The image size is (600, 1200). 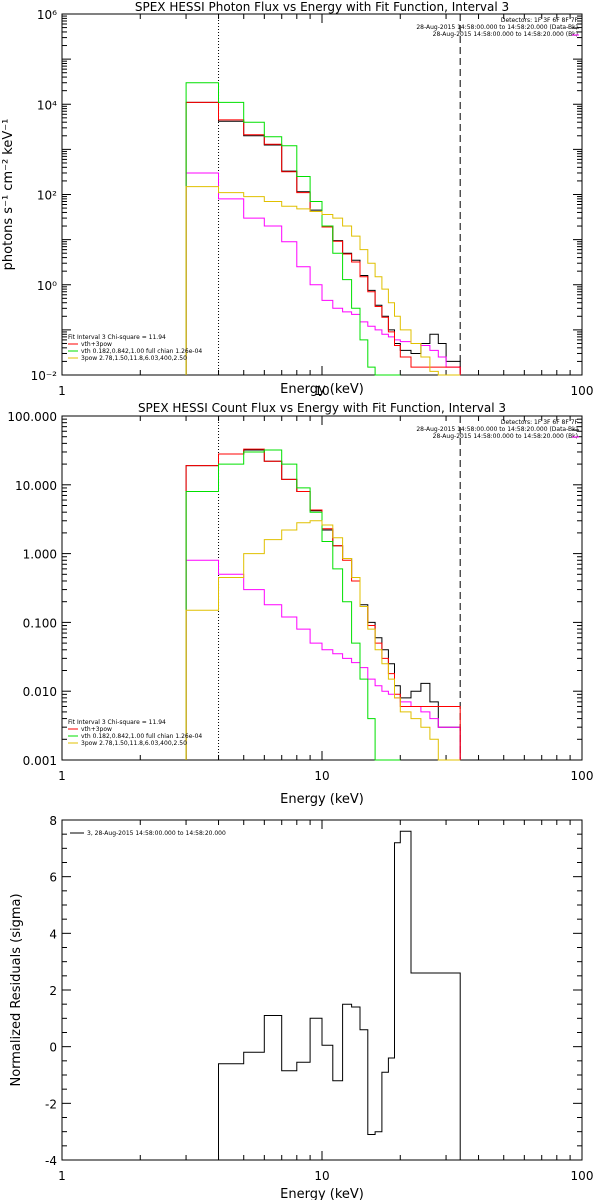 I want to click on y-tick-label: 1.000, so click(x=40, y=555).